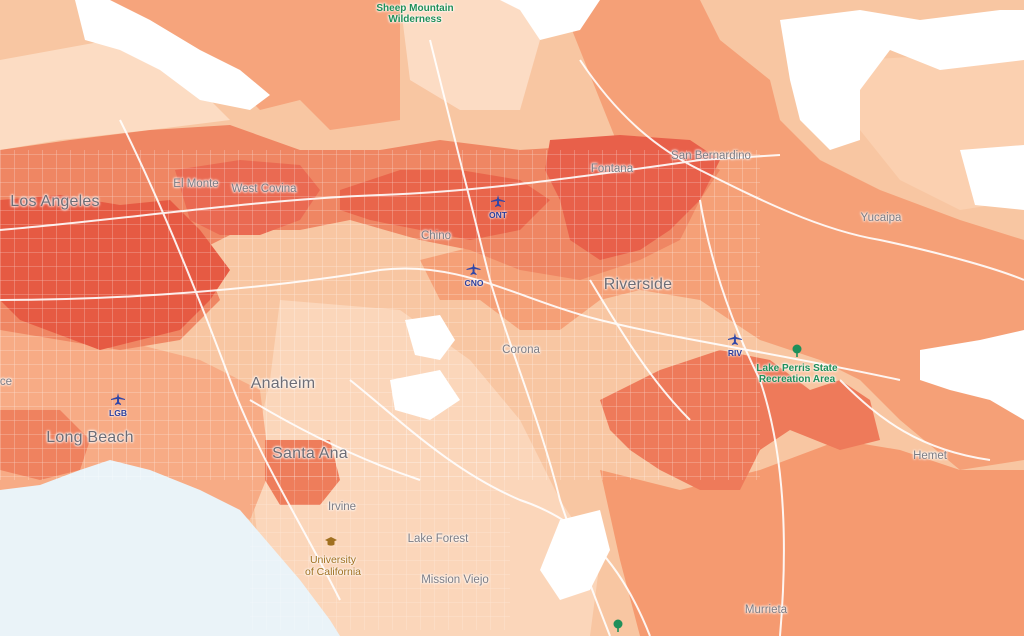 The height and width of the screenshot is (636, 1024). What do you see at coordinates (797, 374) in the screenshot?
I see `park-label-lake-perris: Lake Perris State Recreation Area` at bounding box center [797, 374].